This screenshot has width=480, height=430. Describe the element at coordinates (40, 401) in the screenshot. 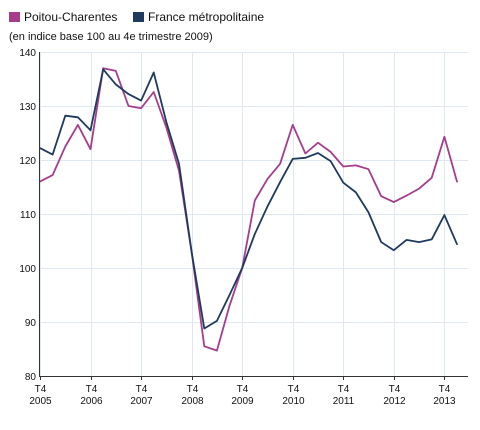

I see `x-tick-label-year: 2005` at that location.